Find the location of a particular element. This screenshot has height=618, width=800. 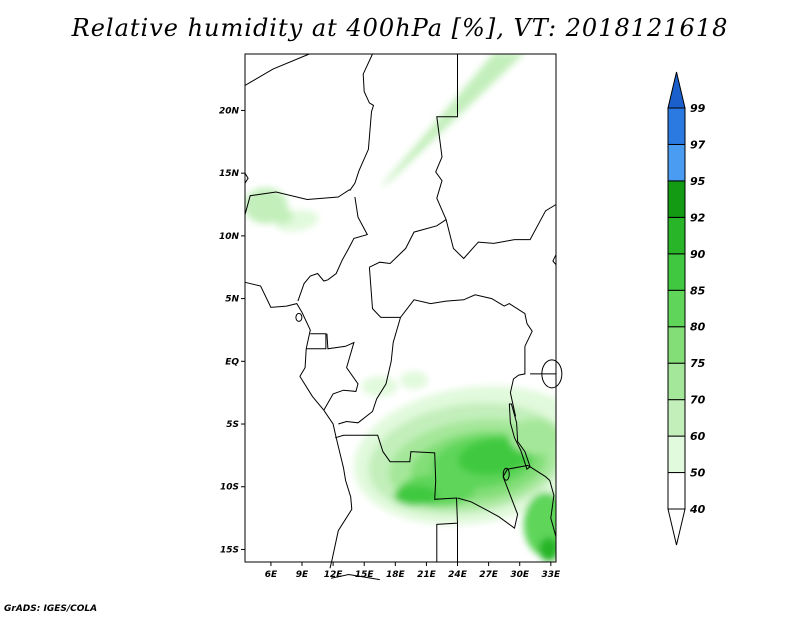

colorbar: 40 50 60 70 75 80 85 90 92 95 97 99 is located at coordinates (686, 308).